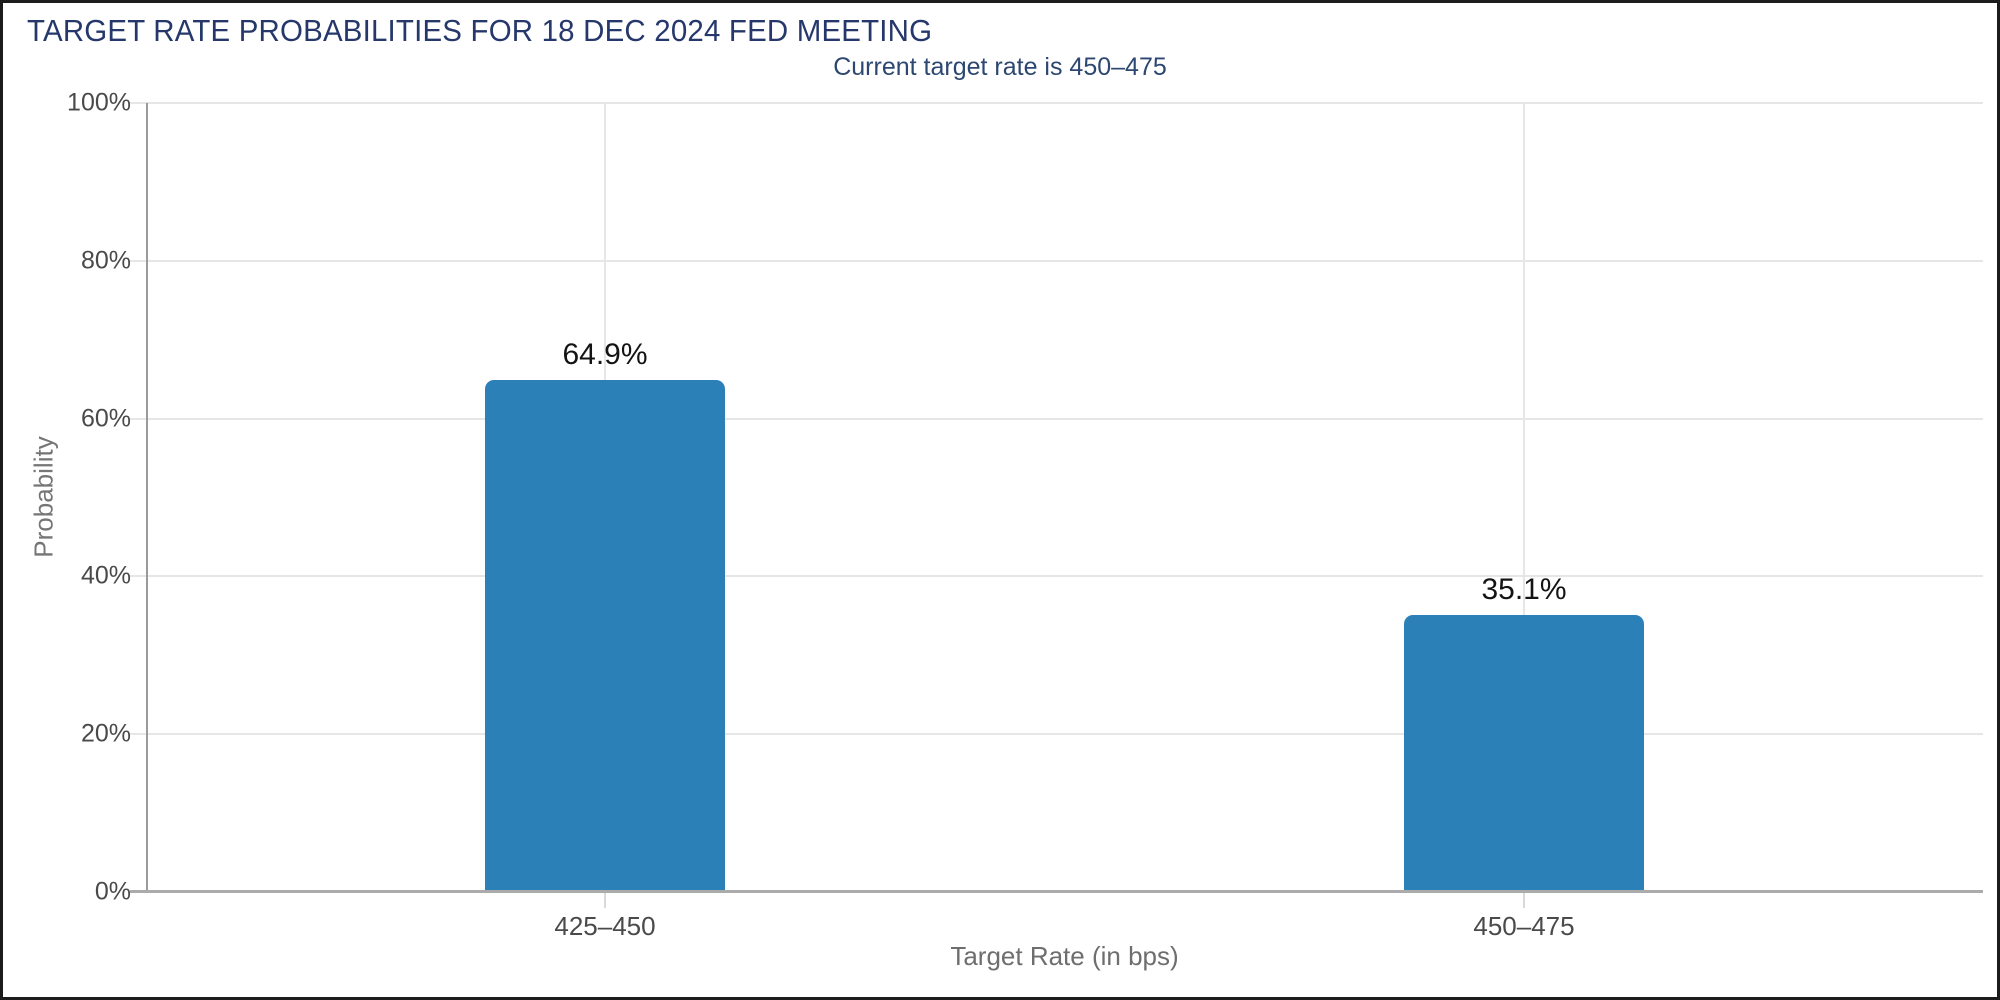 The height and width of the screenshot is (1000, 2000). Describe the element at coordinates (605, 926) in the screenshot. I see `x-category-label: 425–450` at that location.